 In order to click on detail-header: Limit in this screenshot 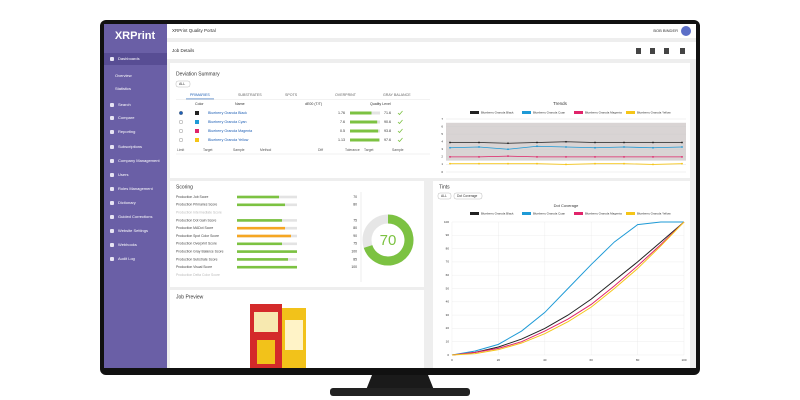, I will do `click(180, 150)`.